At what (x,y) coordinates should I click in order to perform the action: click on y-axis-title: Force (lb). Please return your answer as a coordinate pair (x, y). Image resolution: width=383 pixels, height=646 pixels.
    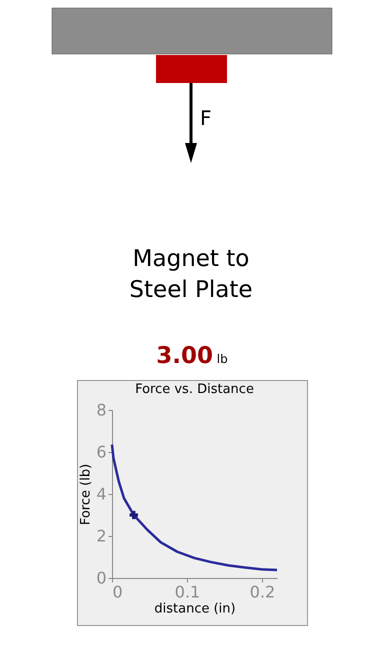
    Looking at the image, I should click on (86, 495).